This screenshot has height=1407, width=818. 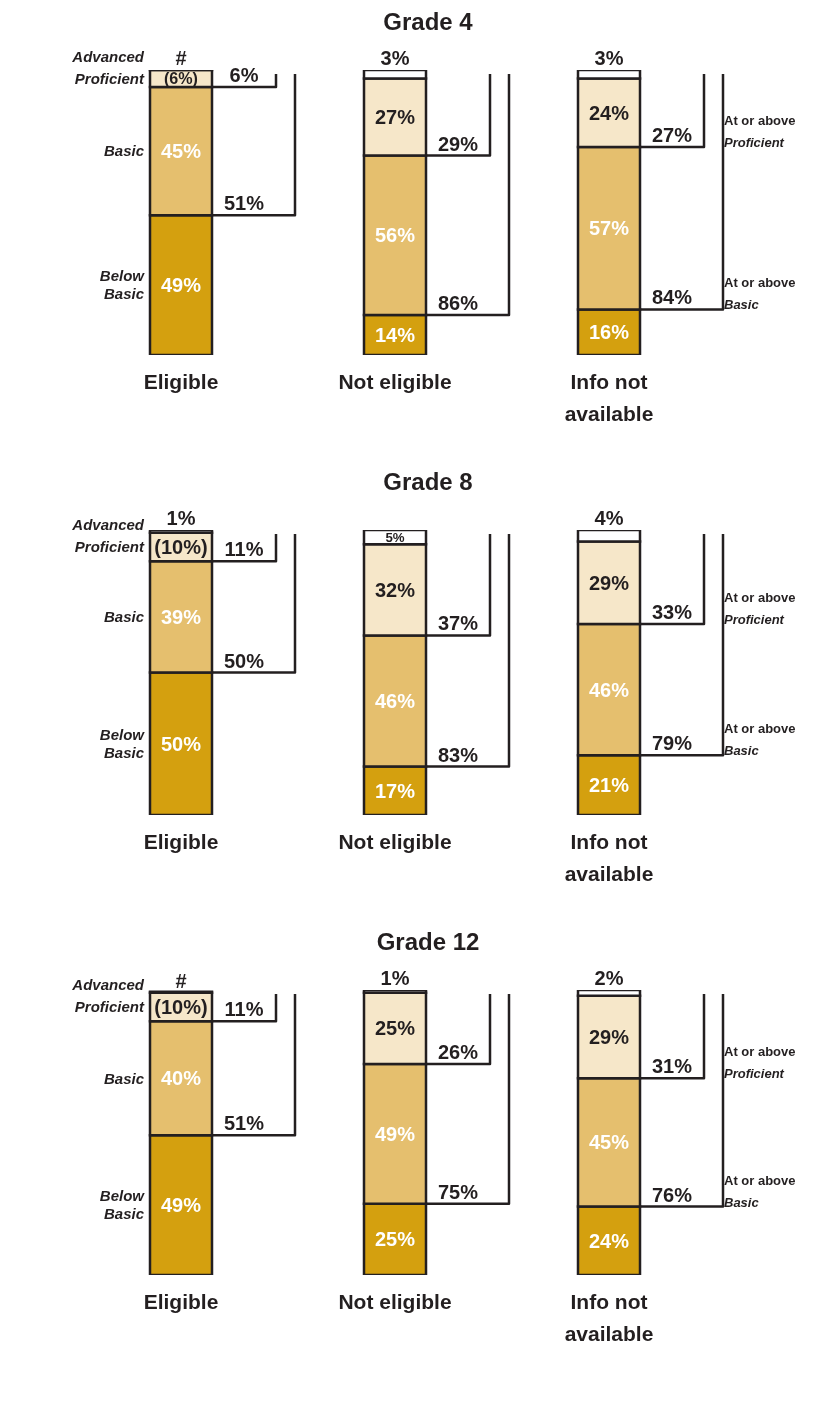 What do you see at coordinates (428, 22) in the screenshot?
I see `chart-title: Grade 4` at bounding box center [428, 22].